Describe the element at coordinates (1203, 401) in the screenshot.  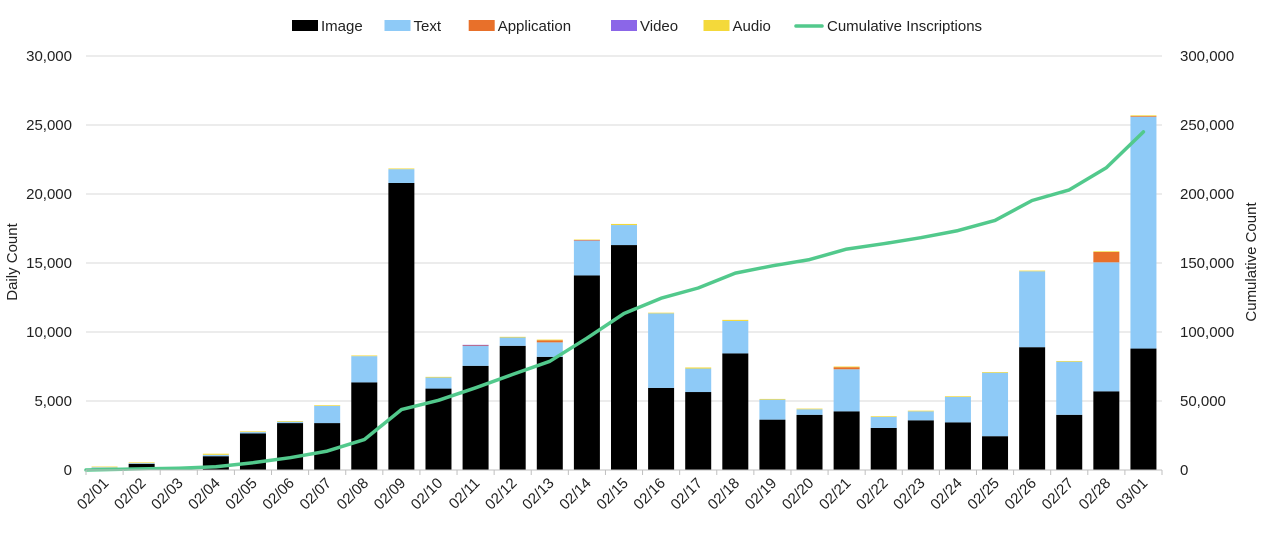
I see `y-tick-label-right: 50,000` at that location.